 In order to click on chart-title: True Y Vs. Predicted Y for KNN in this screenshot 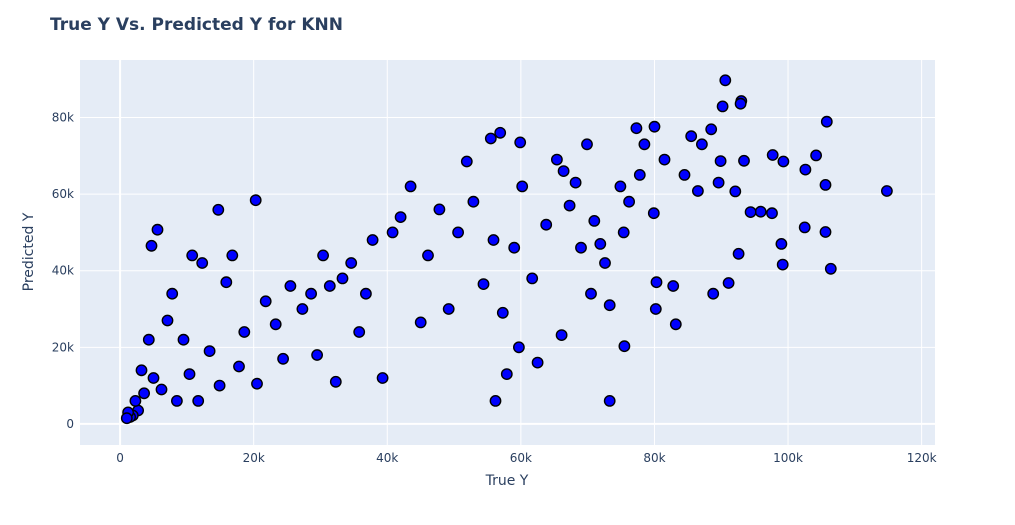, I will do `click(196, 25)`.